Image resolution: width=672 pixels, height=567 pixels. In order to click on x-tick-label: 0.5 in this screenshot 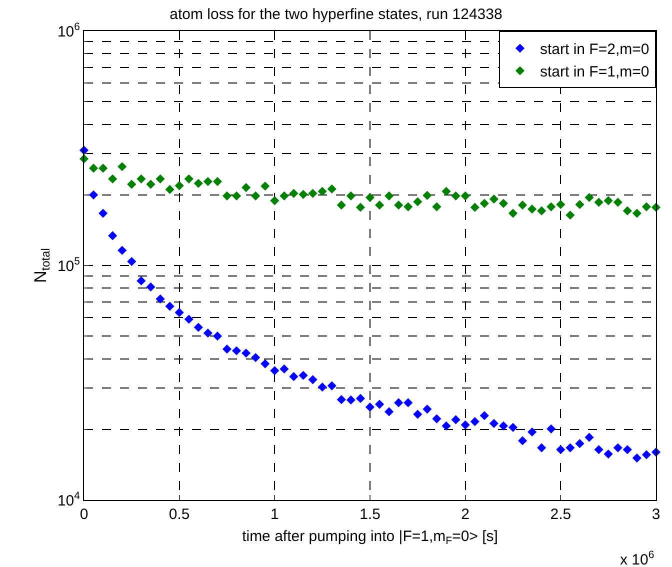, I will do `click(179, 514)`.